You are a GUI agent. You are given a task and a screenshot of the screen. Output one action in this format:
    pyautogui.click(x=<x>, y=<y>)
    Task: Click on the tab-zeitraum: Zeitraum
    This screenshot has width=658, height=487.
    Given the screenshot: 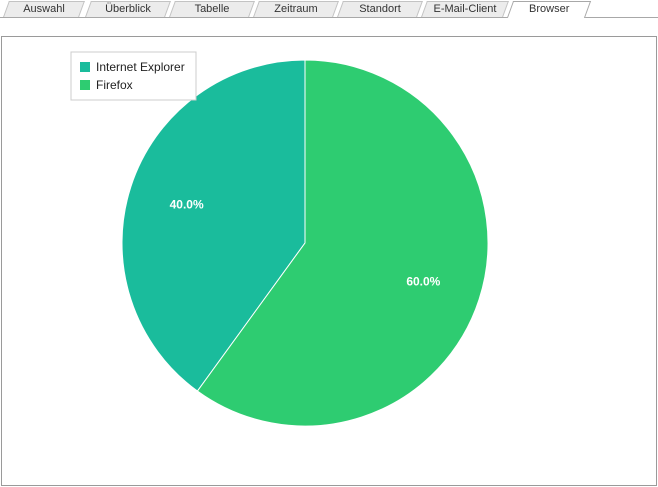 What is the action you would take?
    pyautogui.click(x=296, y=9)
    